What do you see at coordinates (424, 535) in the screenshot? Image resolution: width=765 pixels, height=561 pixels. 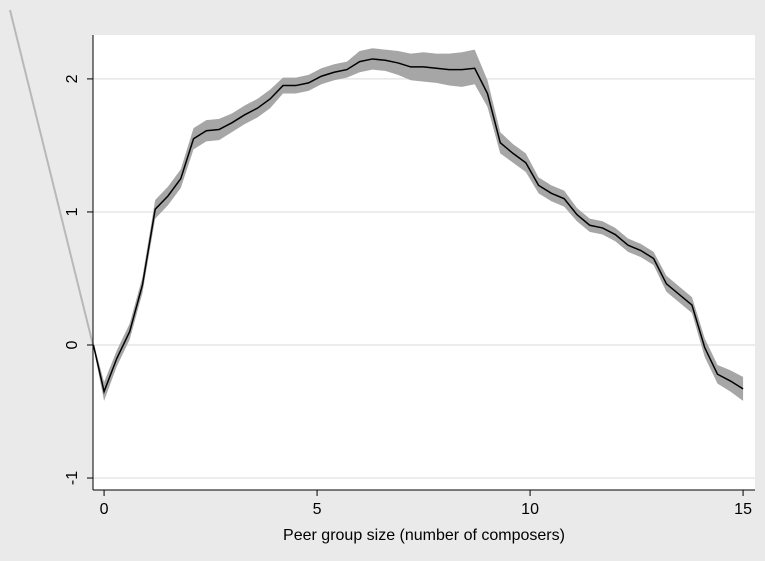 I see `x-axis-label: Peer group size (number of composers)` at bounding box center [424, 535].